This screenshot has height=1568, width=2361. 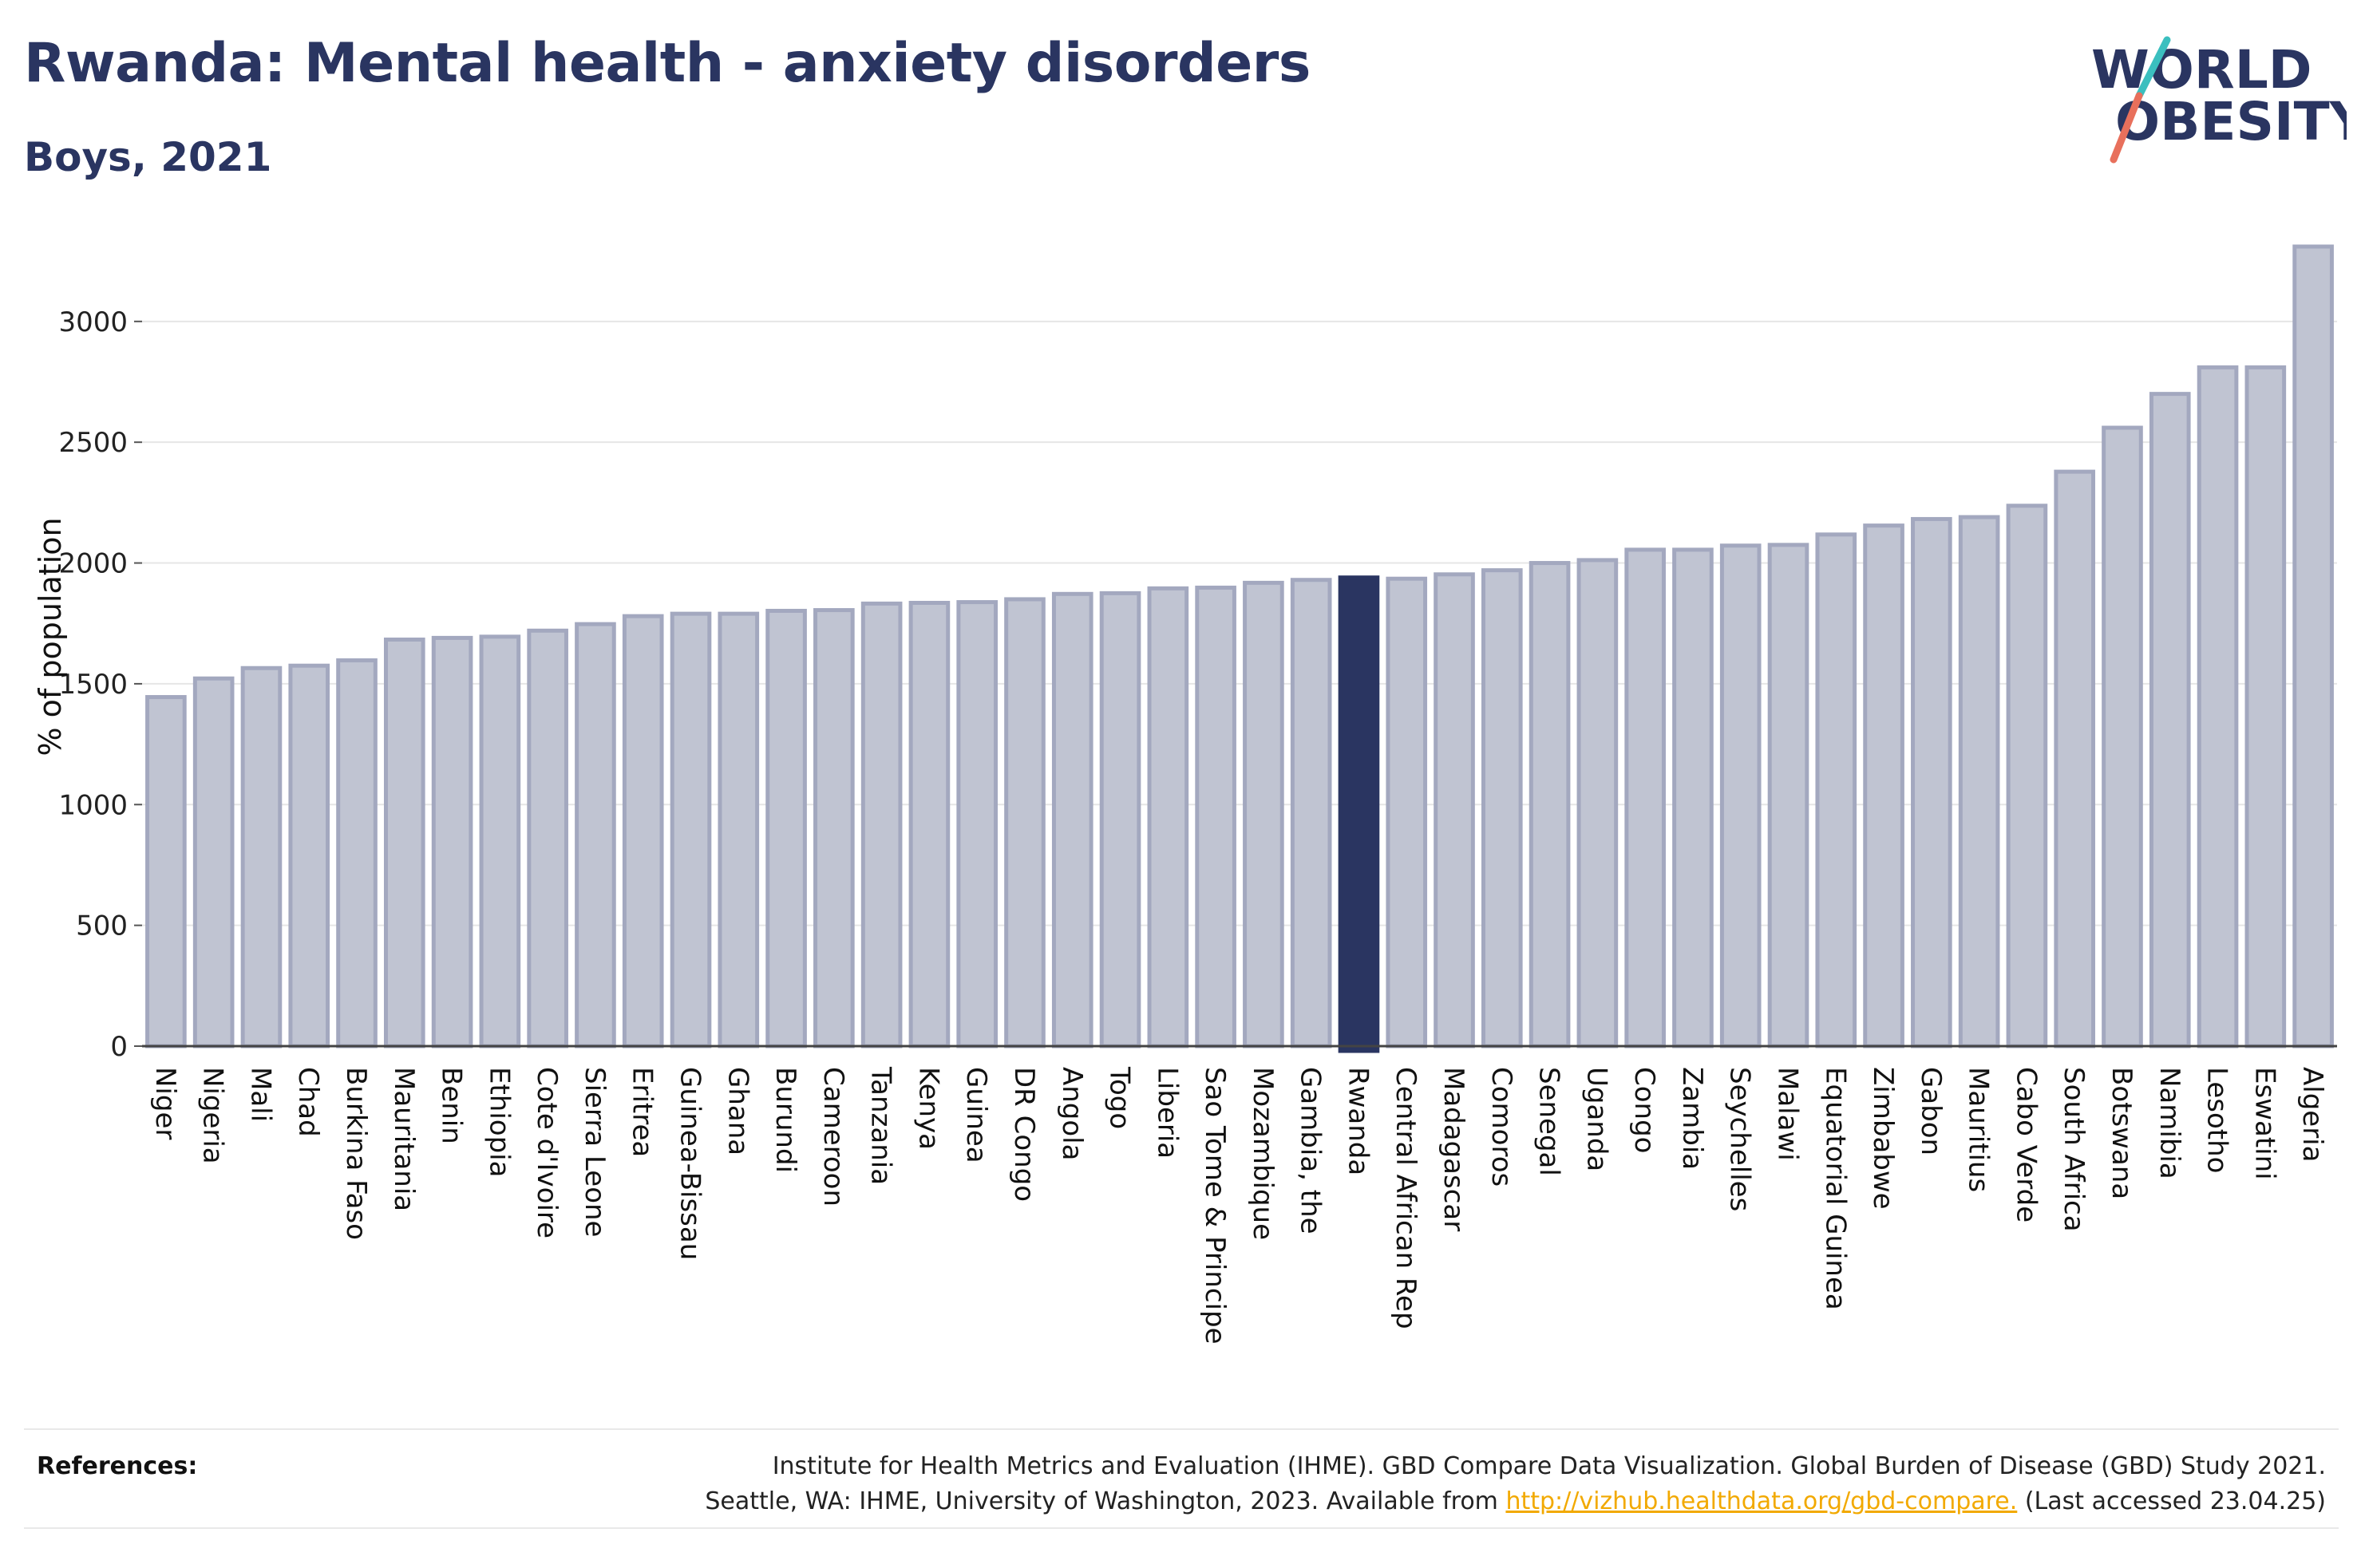 I want to click on x-tick-label: Algeria, so click(x=2312, y=1114).